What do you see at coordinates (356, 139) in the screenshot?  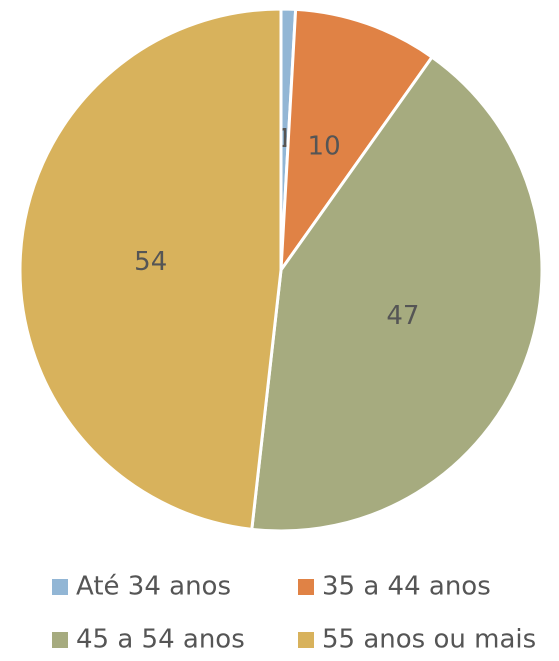 I see `pie-slice` at bounding box center [356, 139].